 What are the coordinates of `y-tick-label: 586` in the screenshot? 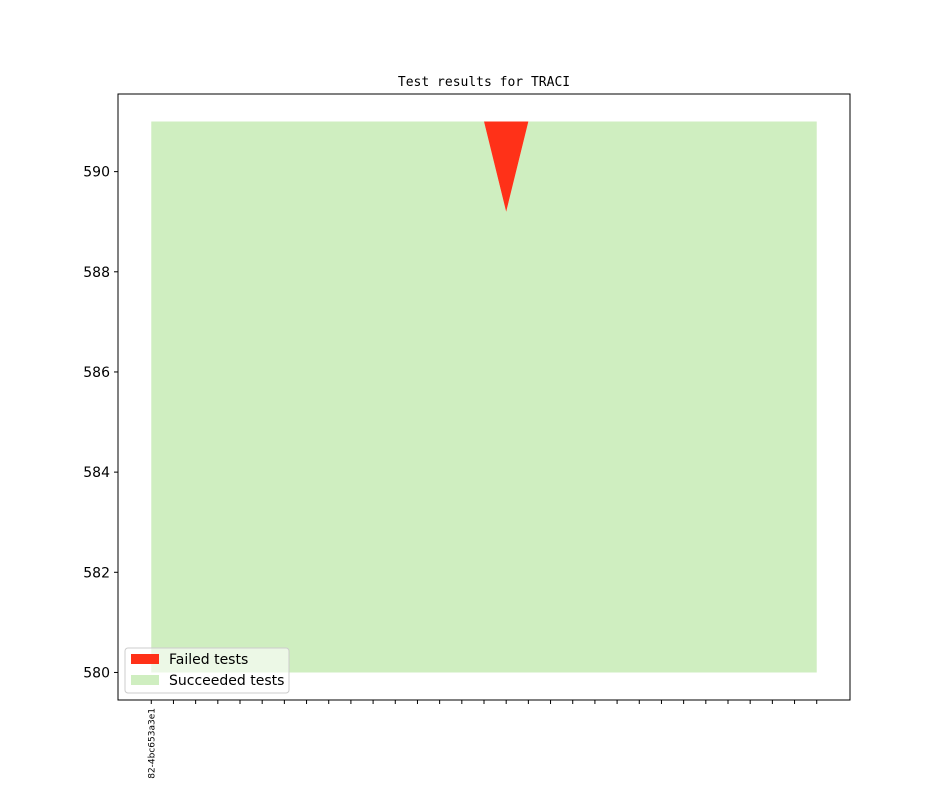 It's located at (96, 373).